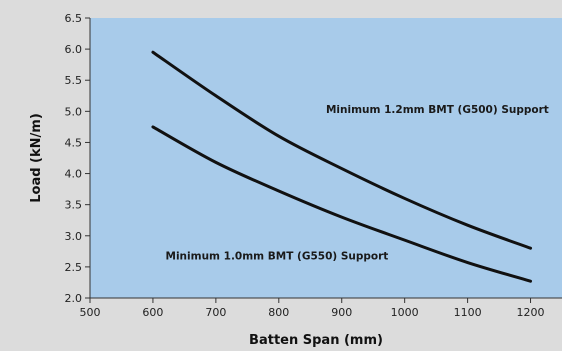 The height and width of the screenshot is (351, 562). I want to click on x-tick-label: 1000, so click(405, 312).